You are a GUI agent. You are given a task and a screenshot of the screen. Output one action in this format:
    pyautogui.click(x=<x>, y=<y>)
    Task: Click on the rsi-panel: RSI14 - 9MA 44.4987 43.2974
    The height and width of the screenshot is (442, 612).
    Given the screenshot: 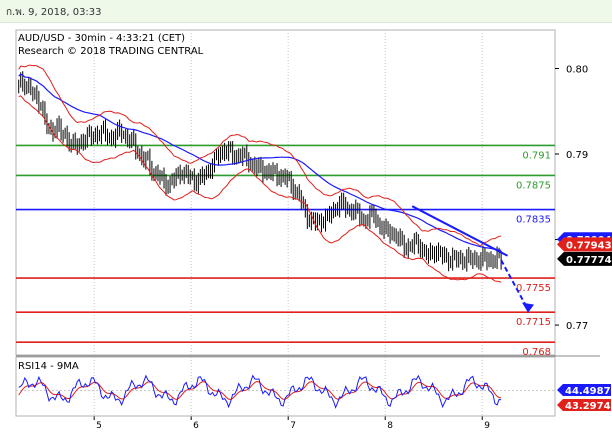 What is the action you would take?
    pyautogui.click(x=313, y=386)
    